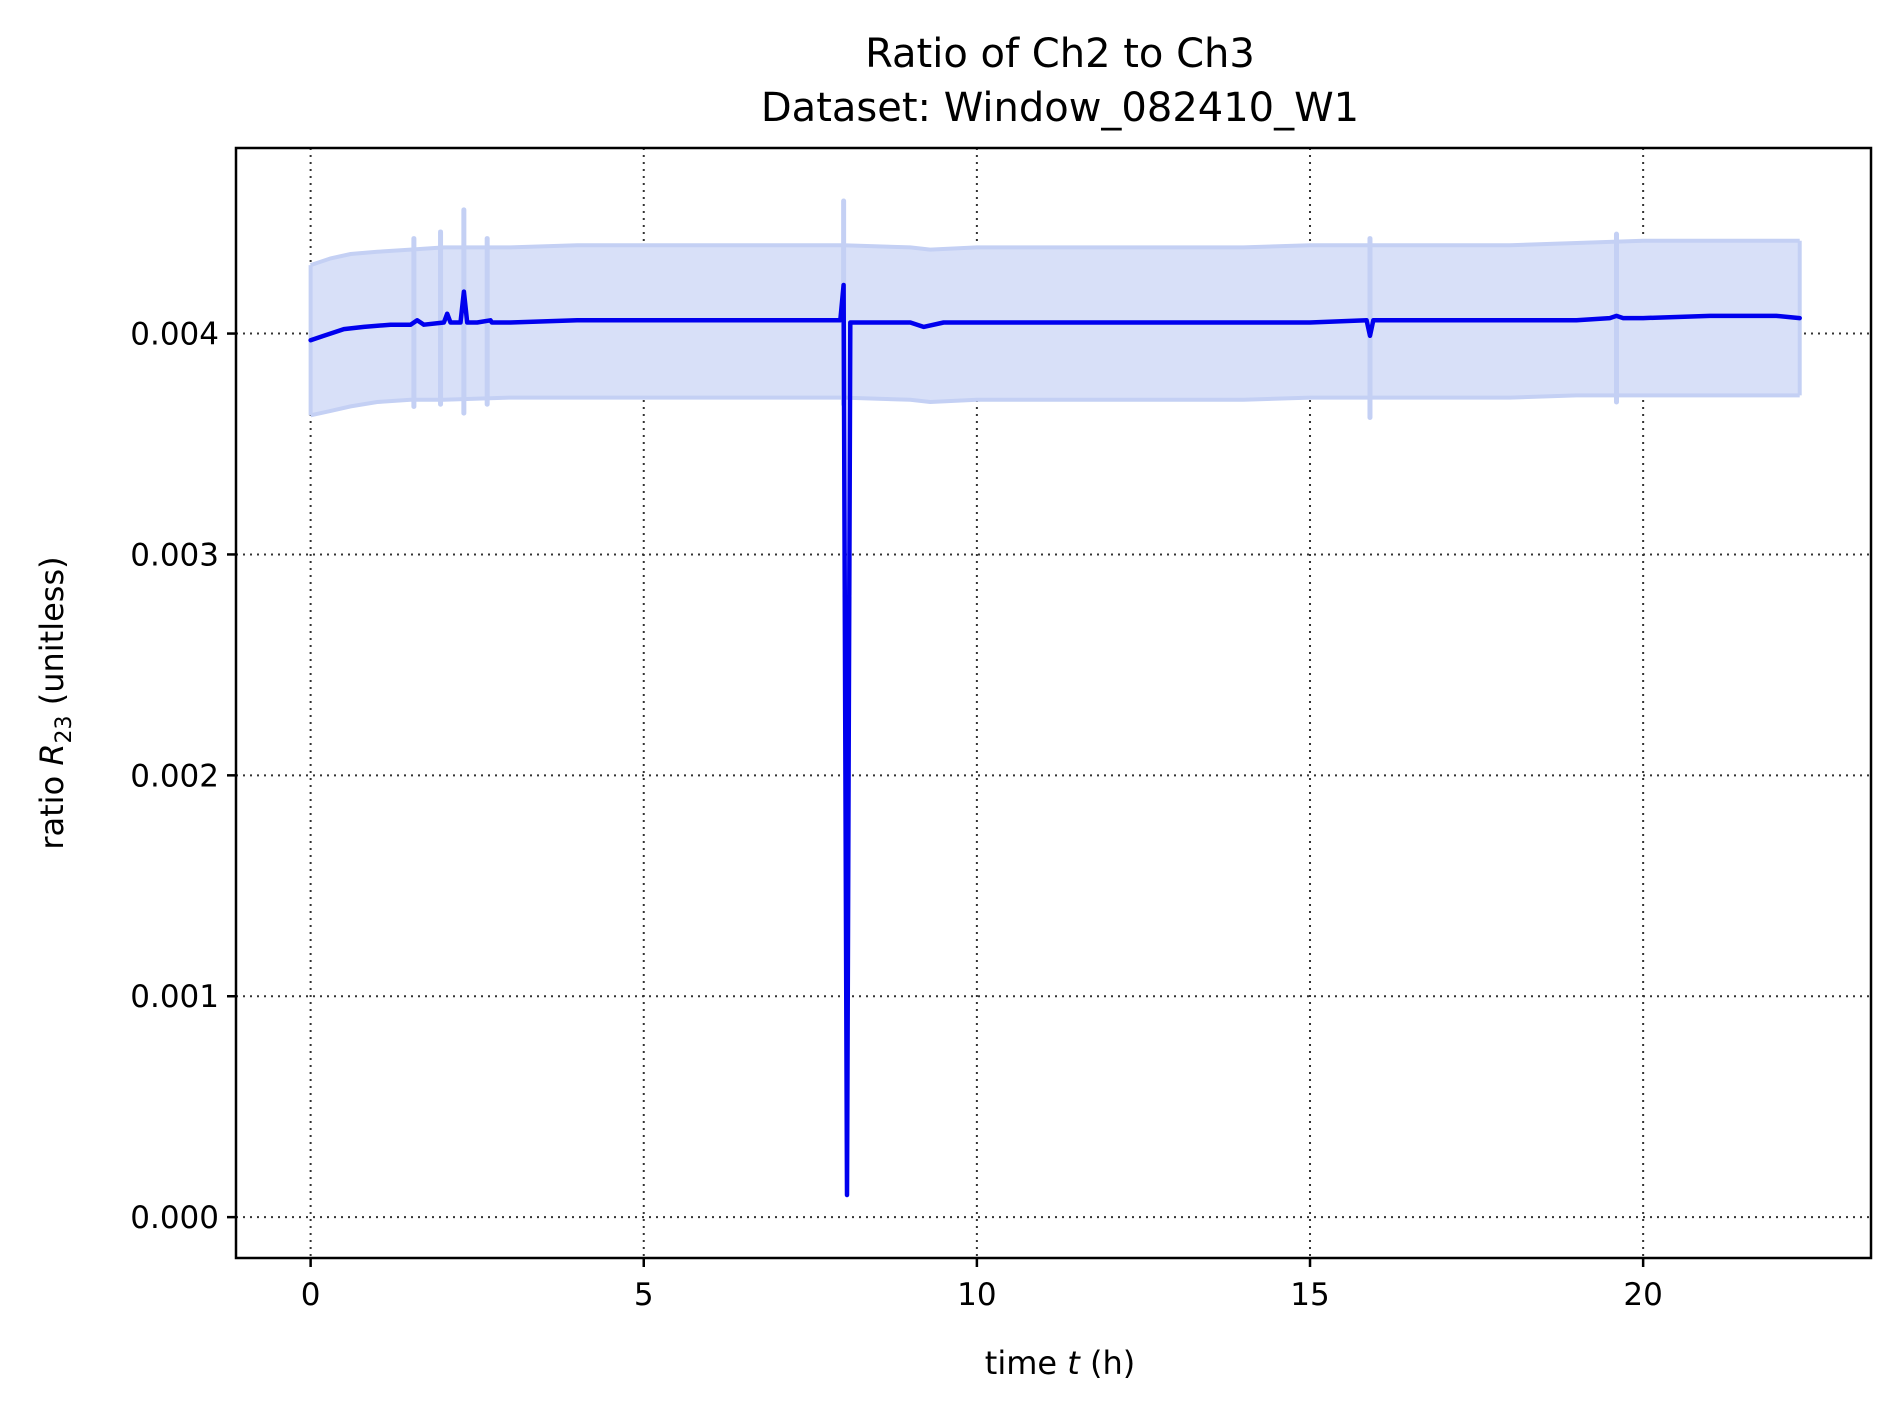  Describe the element at coordinates (1060, 108) in the screenshot. I see `chart-title-line2: Dataset: Window_082410_W1` at that location.